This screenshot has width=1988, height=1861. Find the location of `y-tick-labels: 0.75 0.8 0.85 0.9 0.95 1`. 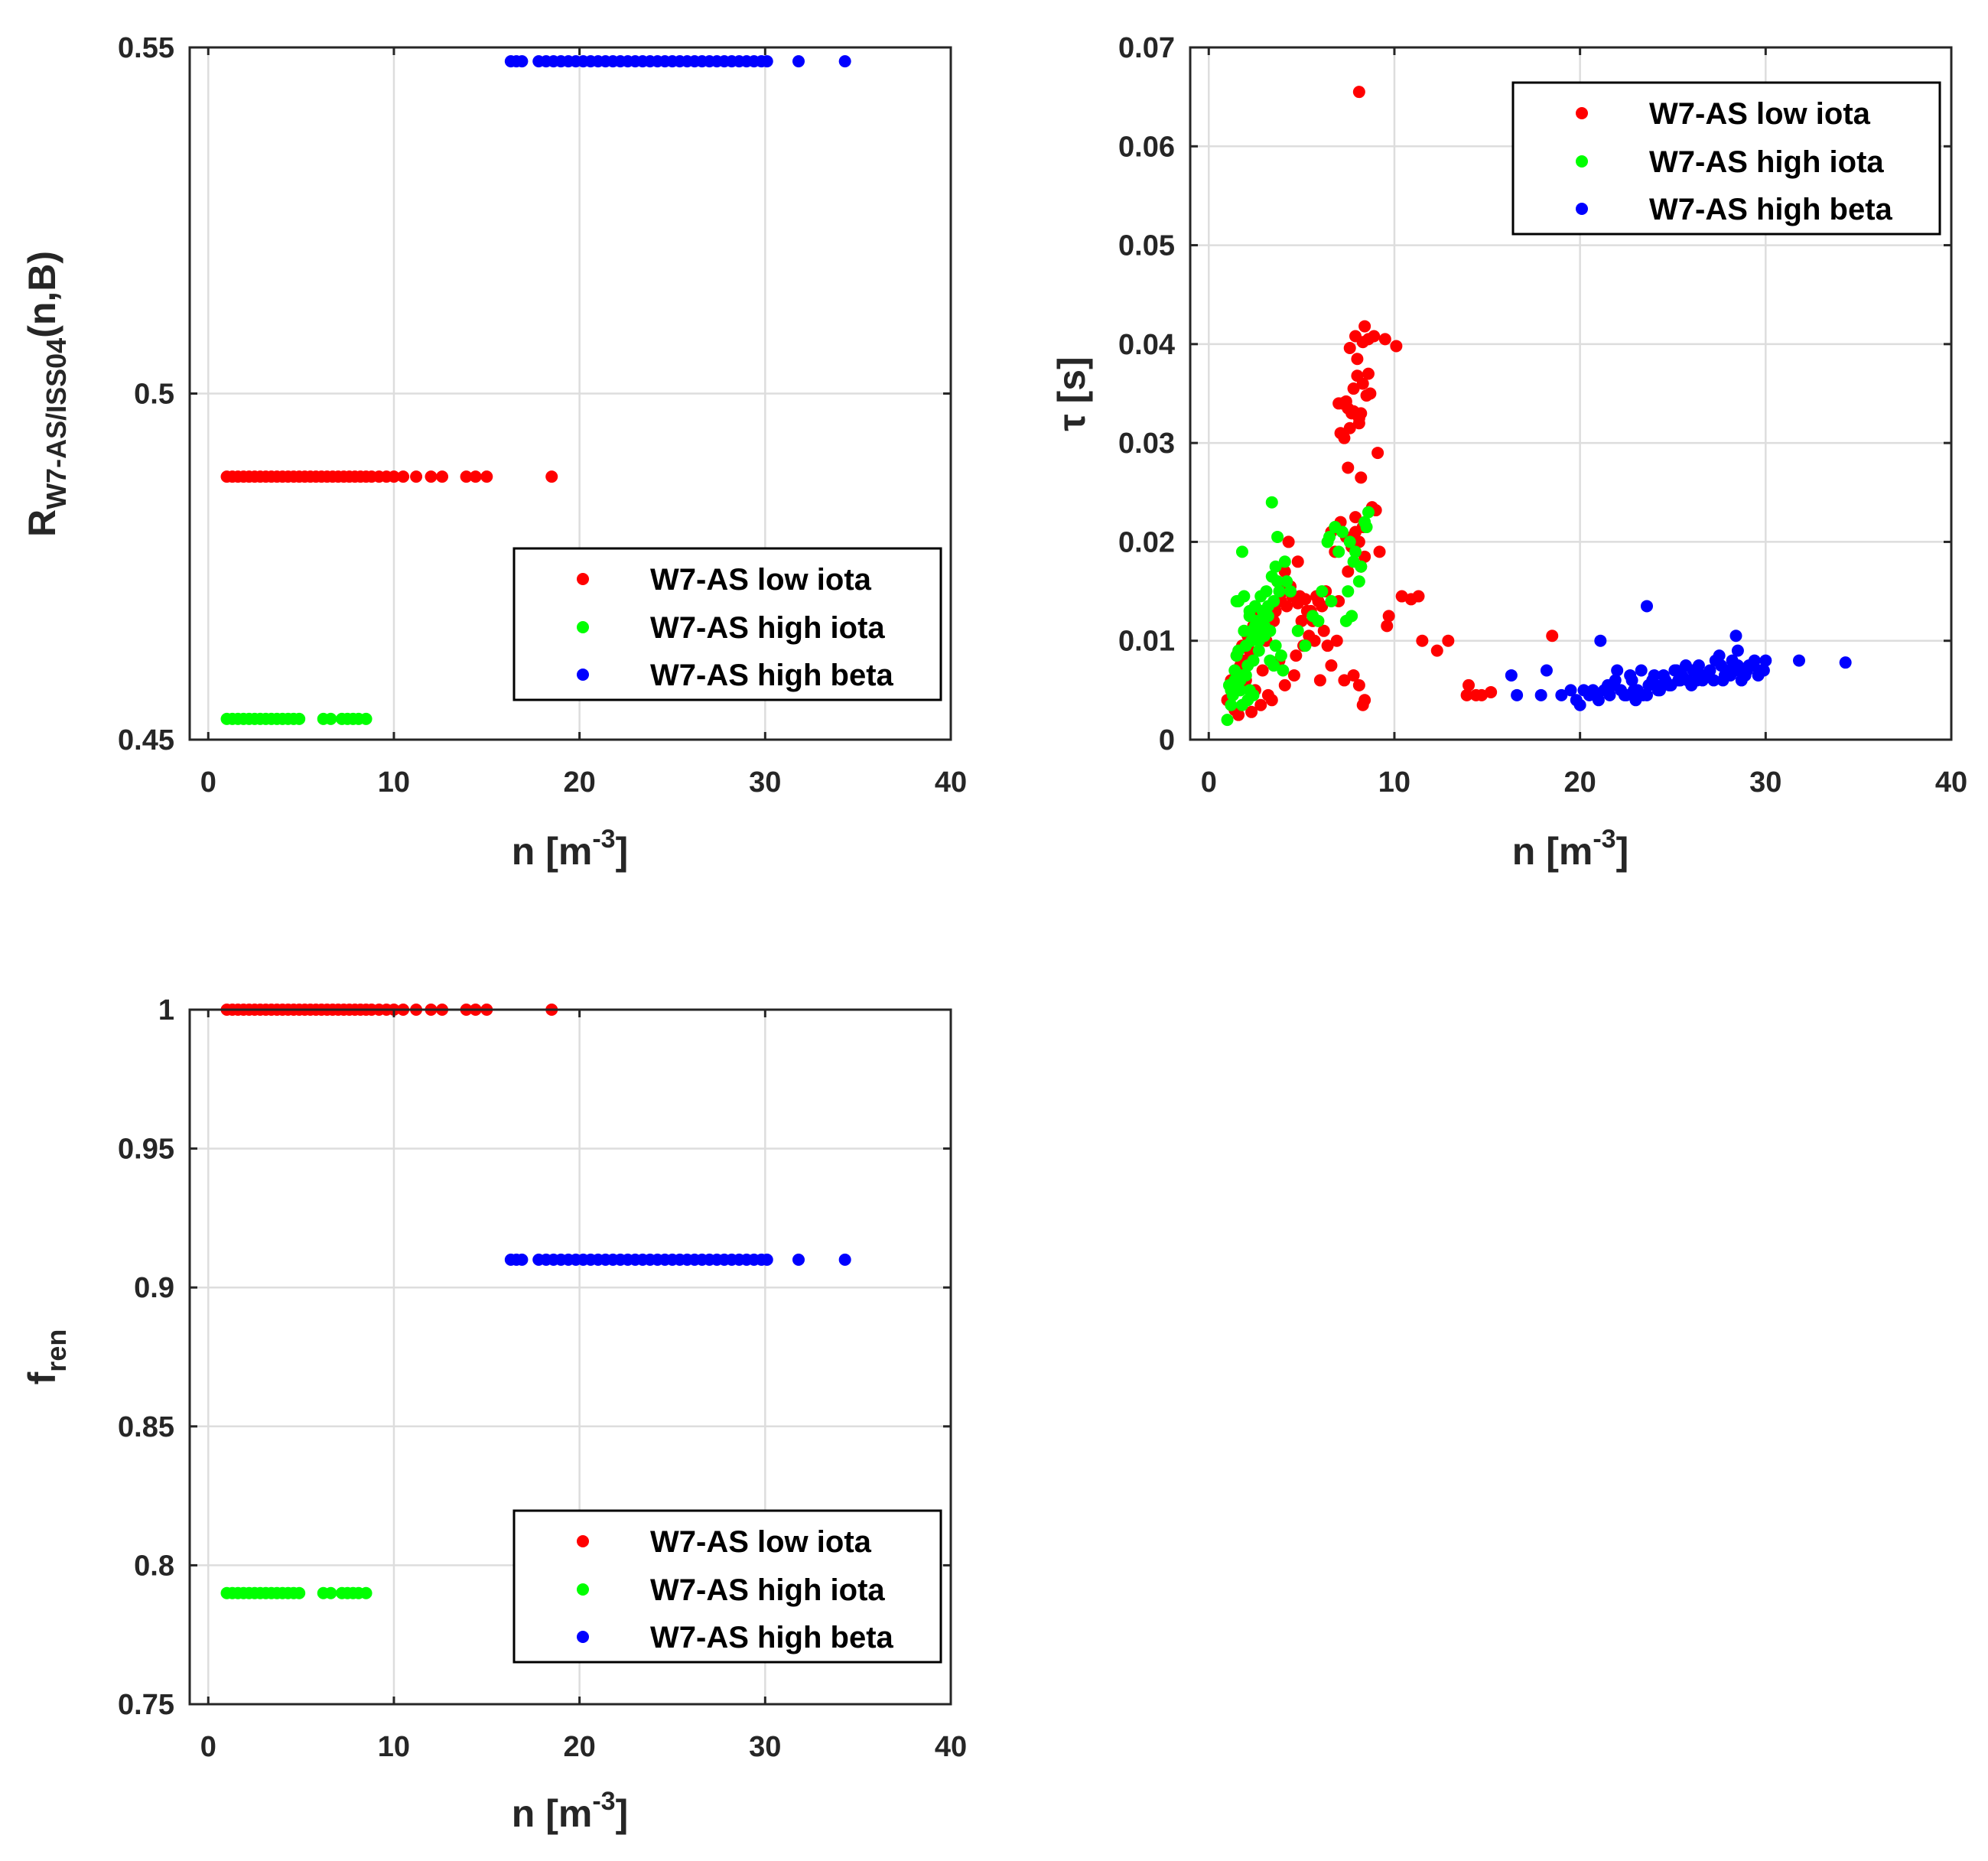

y-tick-labels: 0.75 0.8 0.85 0.9 0.95 1 is located at coordinates (146, 1357).